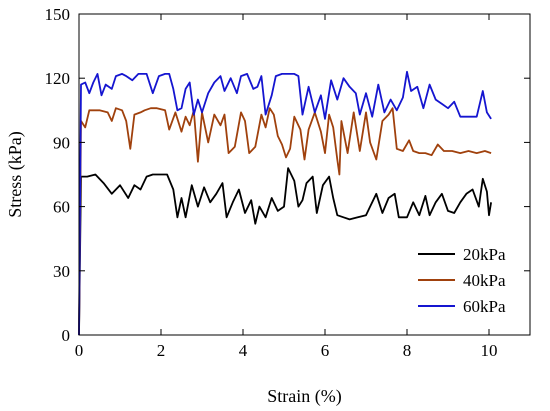 The image size is (550, 411). Describe the element at coordinates (325, 350) in the screenshot. I see `x-tick-label: 6` at that location.